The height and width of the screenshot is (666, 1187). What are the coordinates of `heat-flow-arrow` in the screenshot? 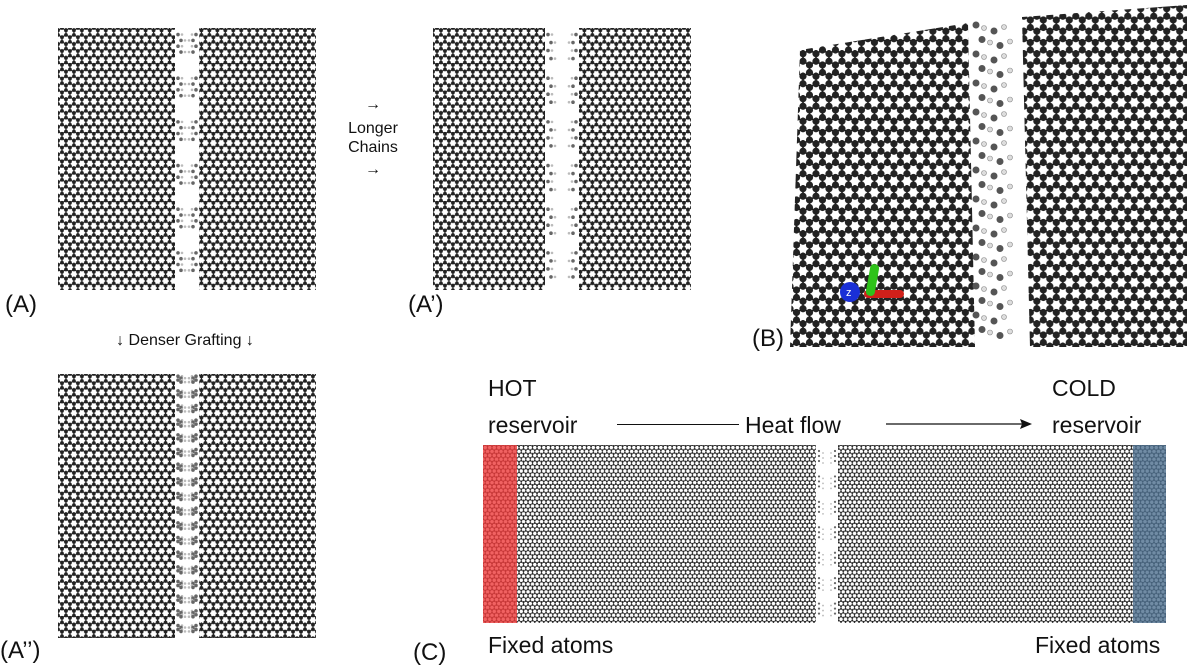 It's located at (959, 424).